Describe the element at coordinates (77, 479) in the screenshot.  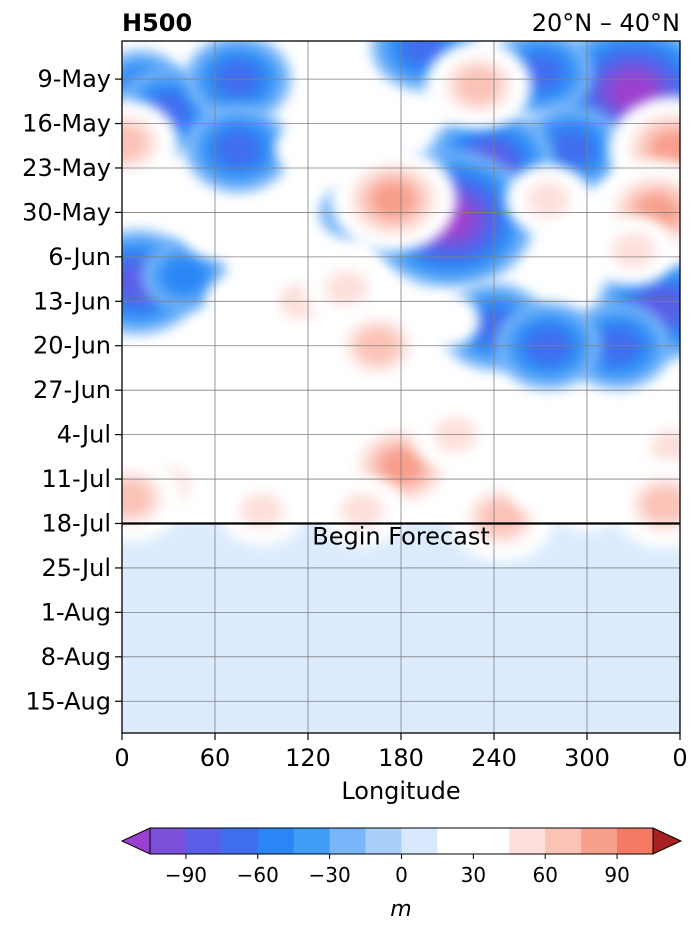
I see `y-tick-label: 11-Jul` at that location.